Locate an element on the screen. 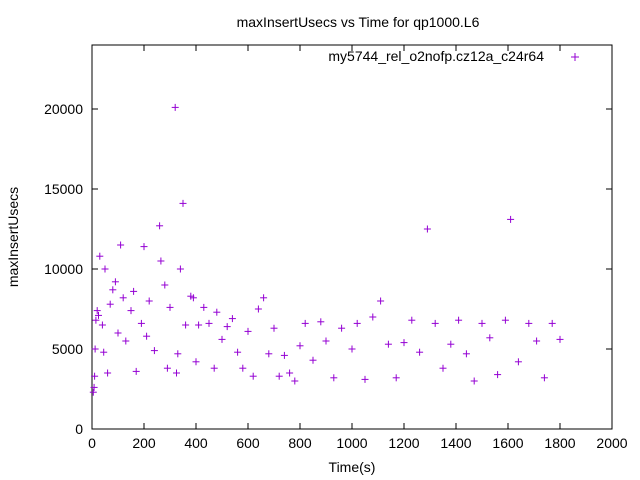 This screenshot has height=480, width=640. legend-plus-marker is located at coordinates (575, 57).